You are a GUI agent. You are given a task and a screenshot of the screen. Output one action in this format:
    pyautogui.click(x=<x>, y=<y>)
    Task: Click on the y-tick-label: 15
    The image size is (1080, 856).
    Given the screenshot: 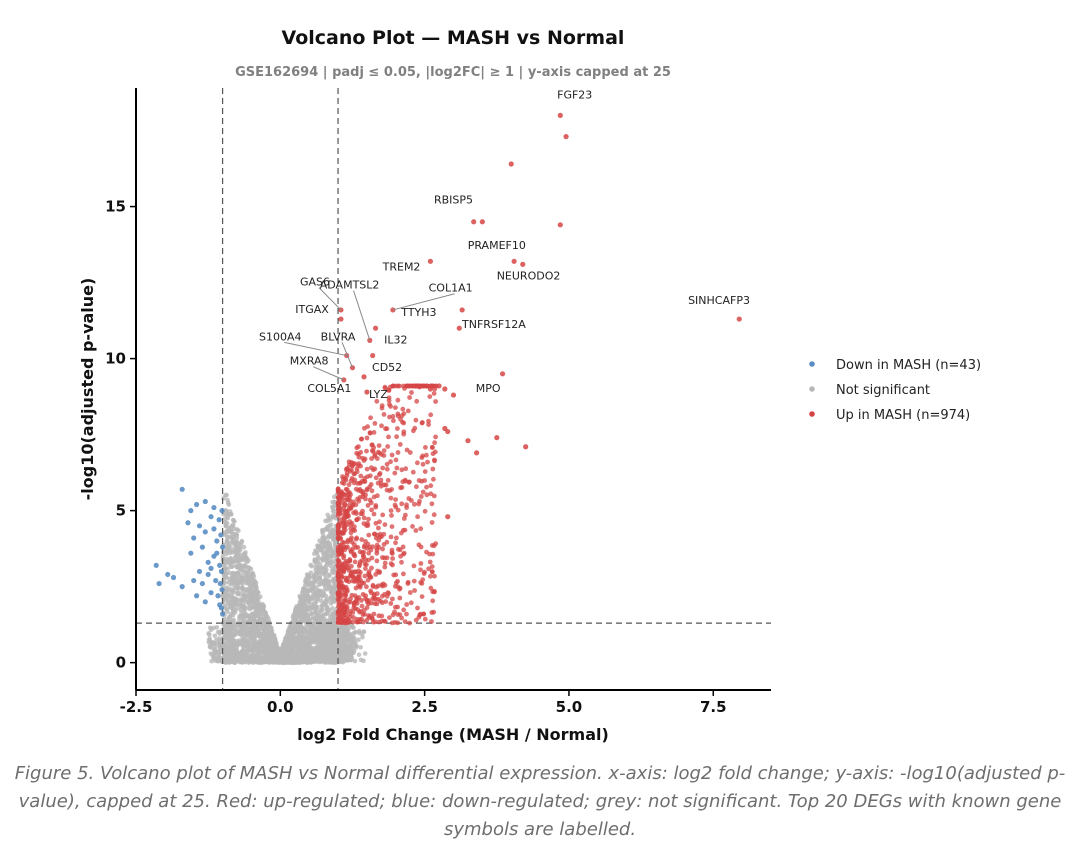 What is the action you would take?
    pyautogui.click(x=115, y=207)
    